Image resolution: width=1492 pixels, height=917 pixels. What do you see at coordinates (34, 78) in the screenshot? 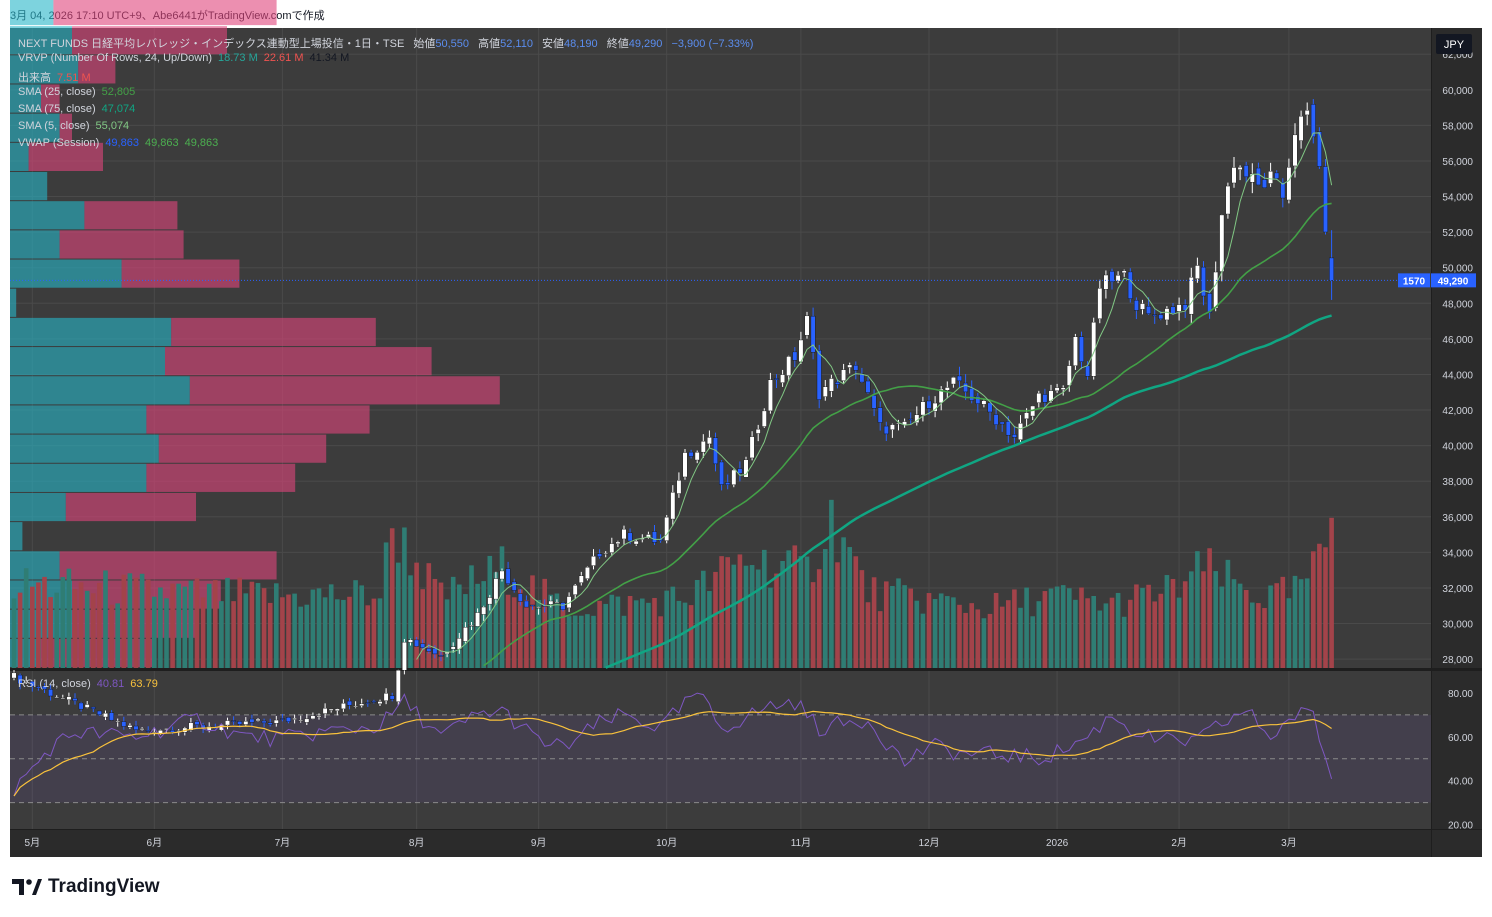
I see `volume-label: 出来高` at bounding box center [34, 78].